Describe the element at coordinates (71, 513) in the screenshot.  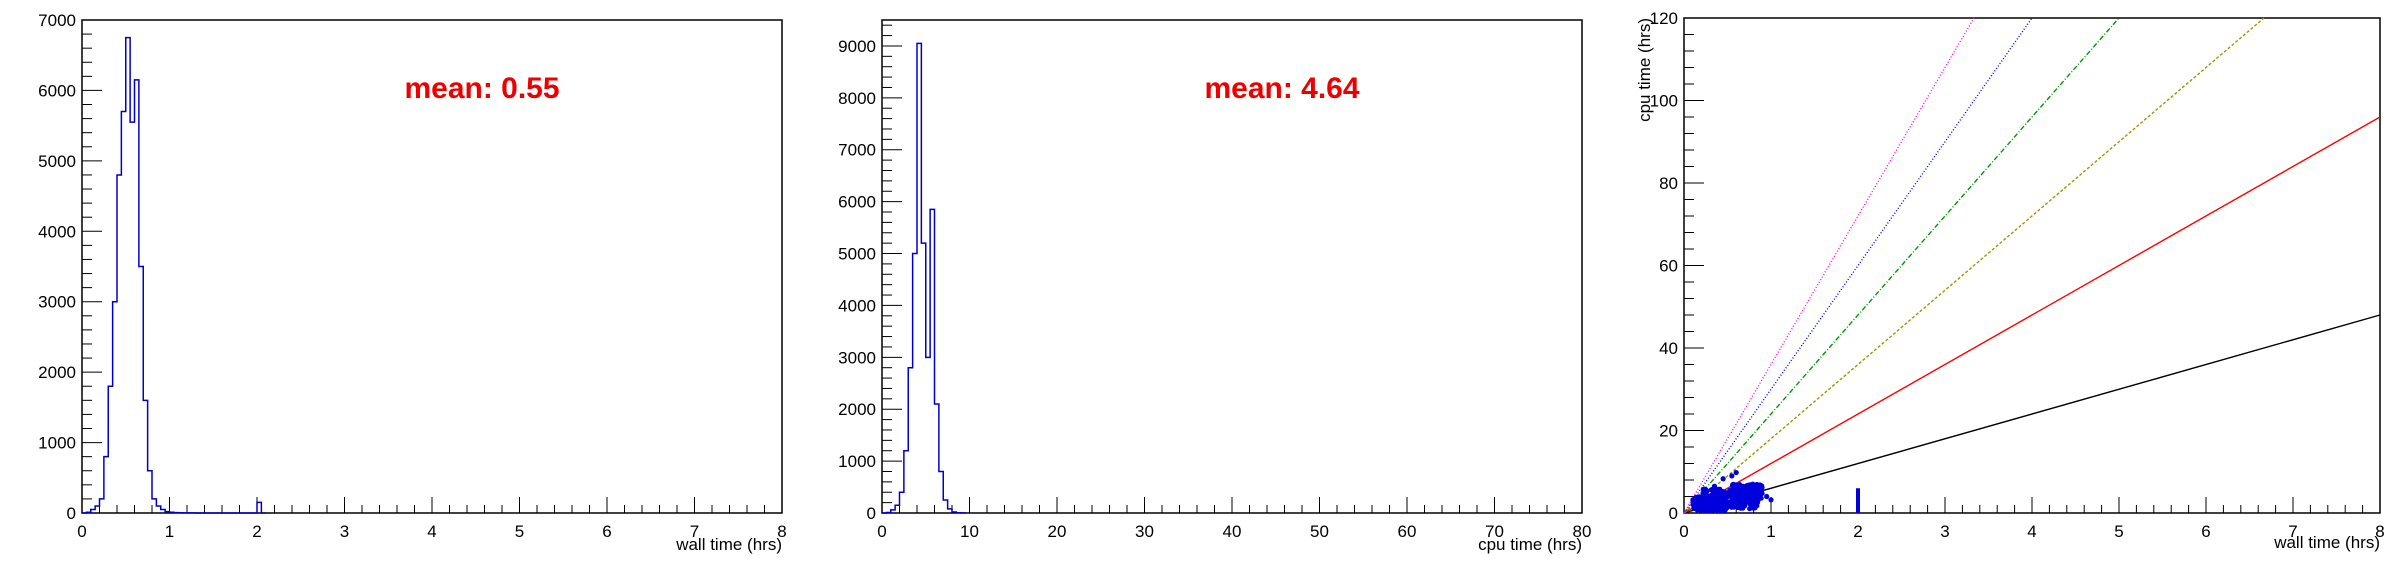
I see `wall-y-tick-label: 0` at that location.